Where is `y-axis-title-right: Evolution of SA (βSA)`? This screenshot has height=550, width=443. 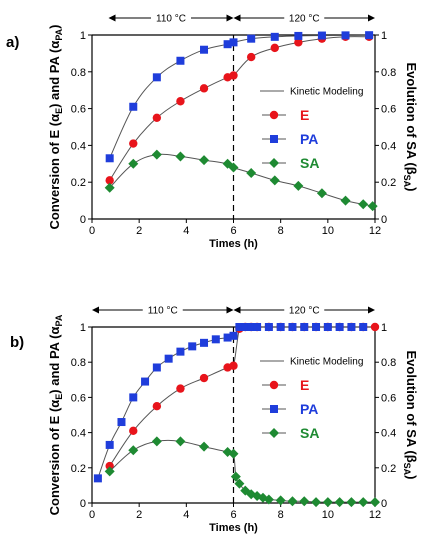 y-axis-title-right: Evolution of SA (βSA) is located at coordinates (410, 126).